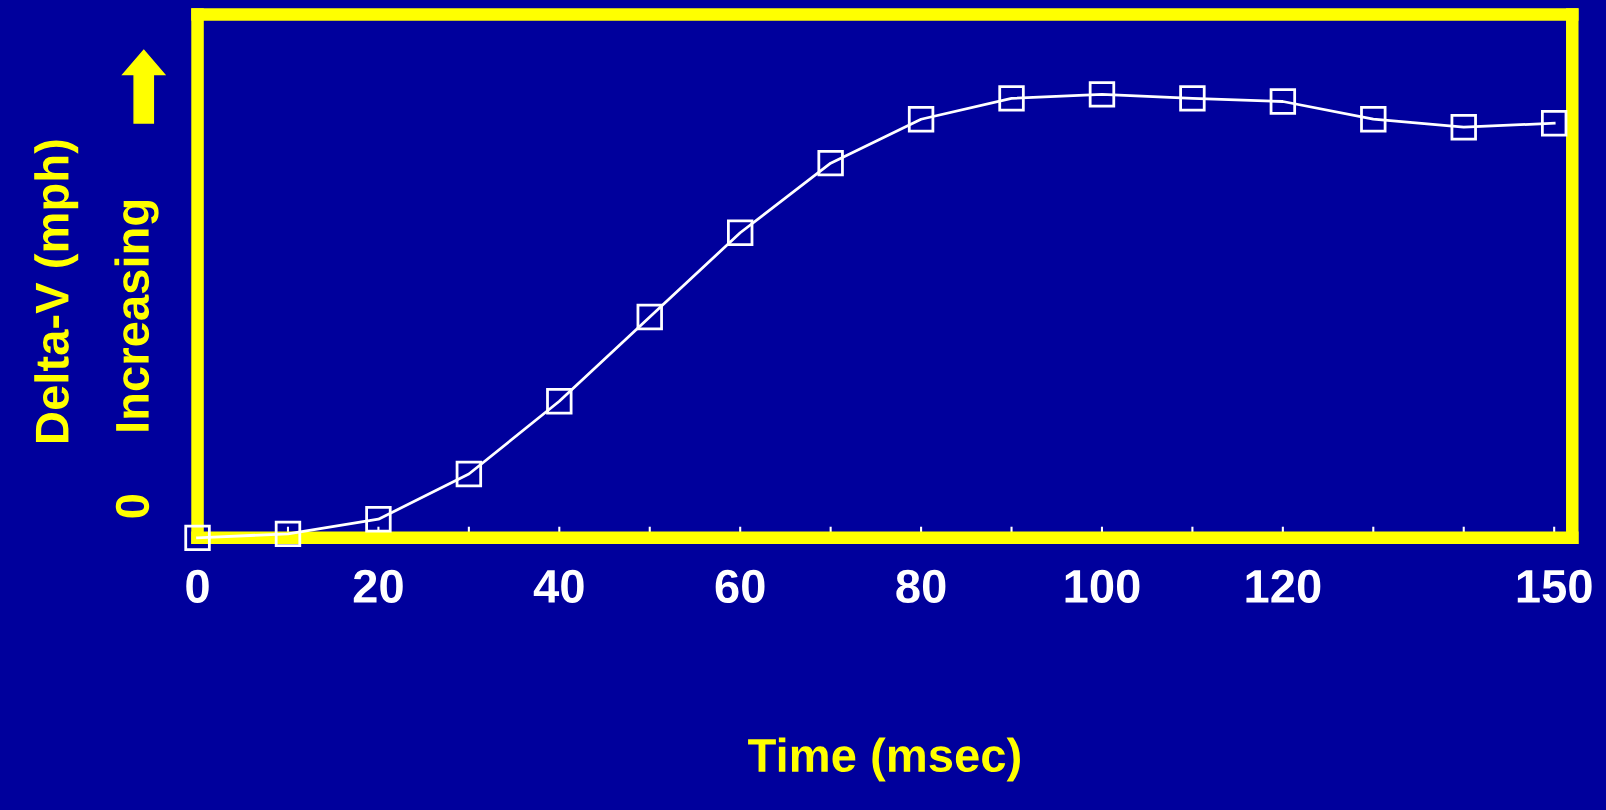 Image resolution: width=1606 pixels, height=810 pixels. What do you see at coordinates (132, 506) in the screenshot?
I see `text: 0` at bounding box center [132, 506].